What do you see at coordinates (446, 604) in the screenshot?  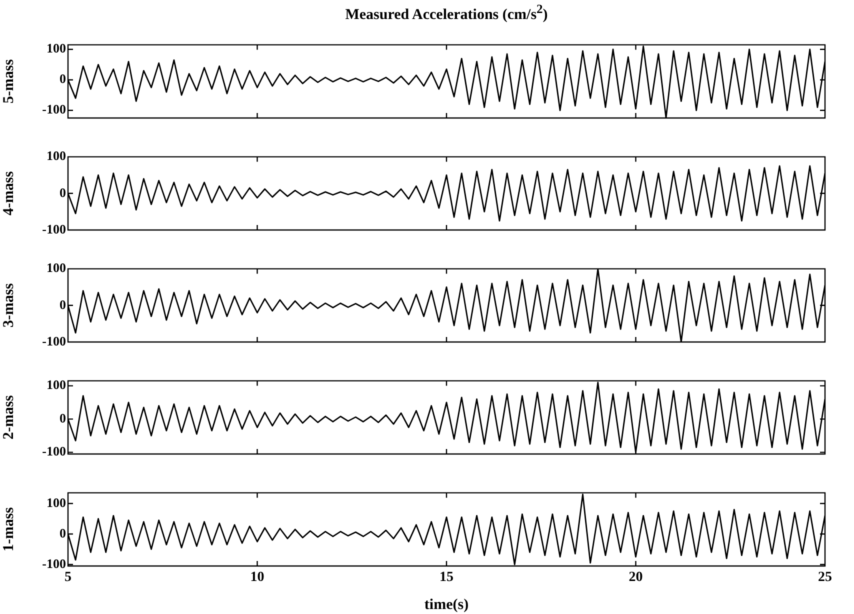 I see `x-axis-title: time(s)` at bounding box center [446, 604].